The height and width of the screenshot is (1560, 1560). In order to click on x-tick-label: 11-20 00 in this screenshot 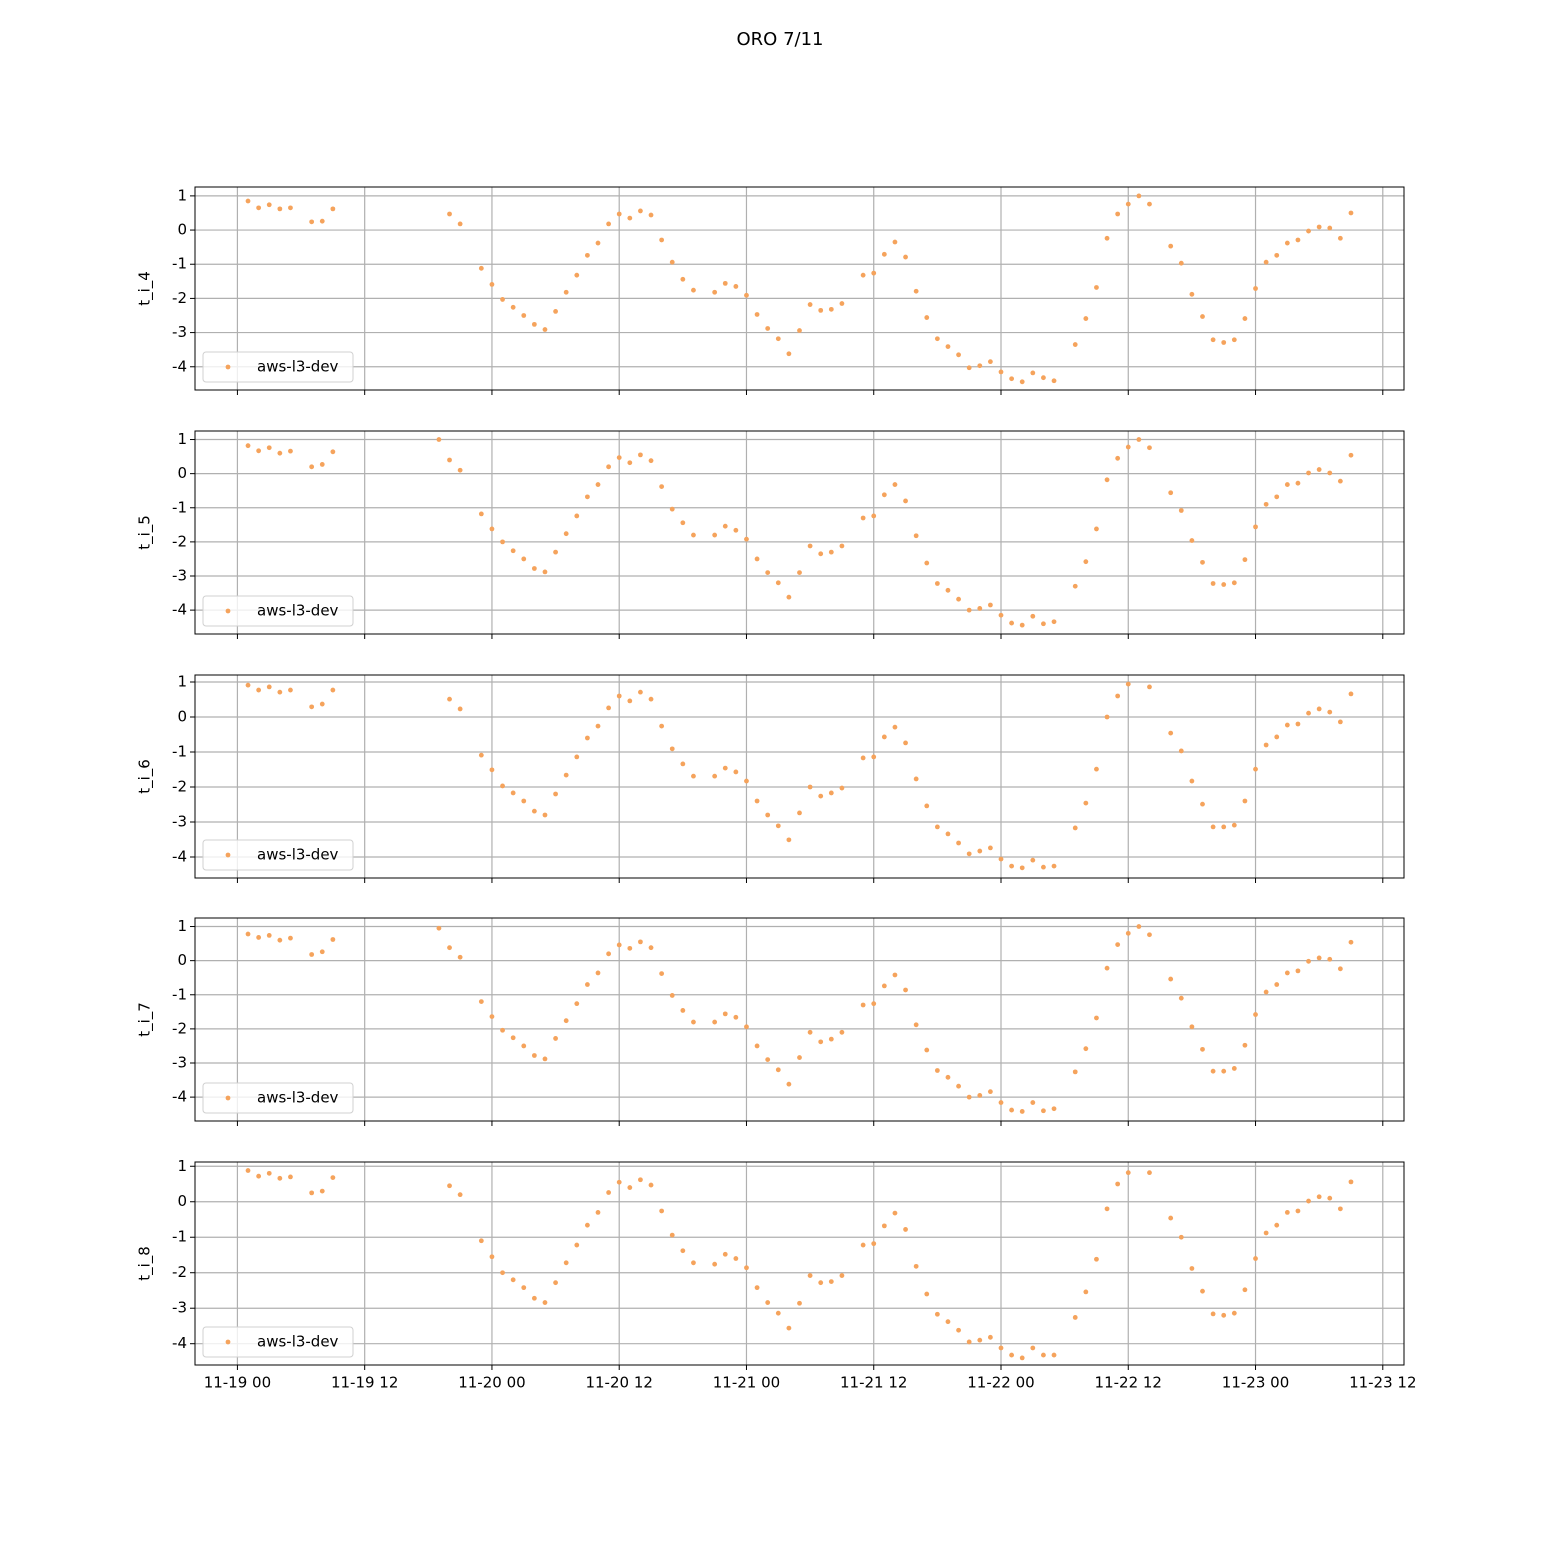, I will do `click(491, 1383)`.